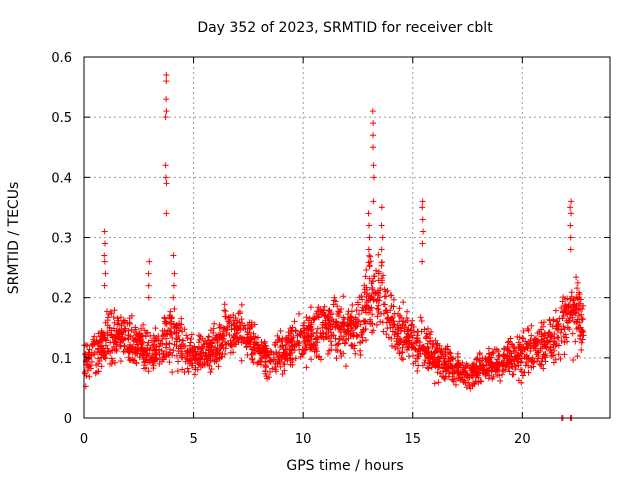 This screenshot has height=480, width=640. Describe the element at coordinates (61, 178) in the screenshot. I see `y-tick-label: 0.4` at that location.